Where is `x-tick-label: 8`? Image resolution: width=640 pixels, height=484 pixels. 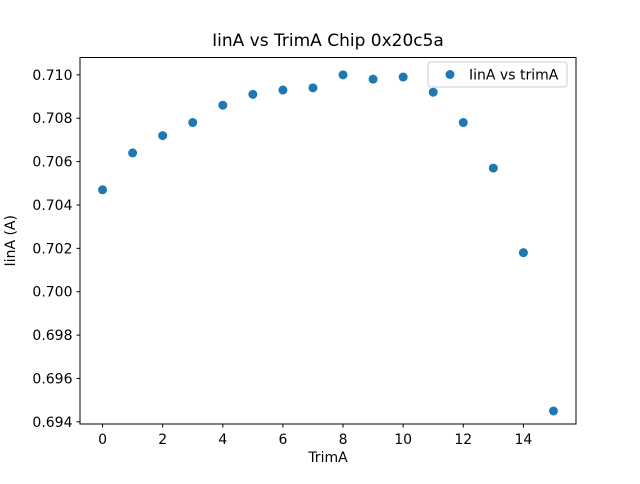 x-tick-label: 8 is located at coordinates (343, 440).